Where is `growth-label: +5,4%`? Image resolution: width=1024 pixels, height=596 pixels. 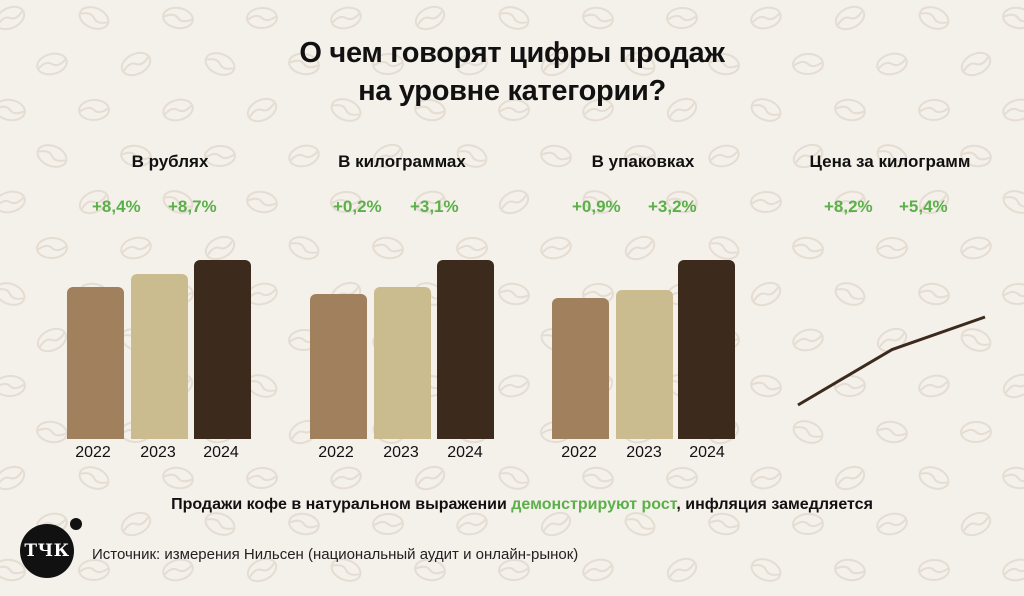
growth-label: +5,4% is located at coordinates (923, 206).